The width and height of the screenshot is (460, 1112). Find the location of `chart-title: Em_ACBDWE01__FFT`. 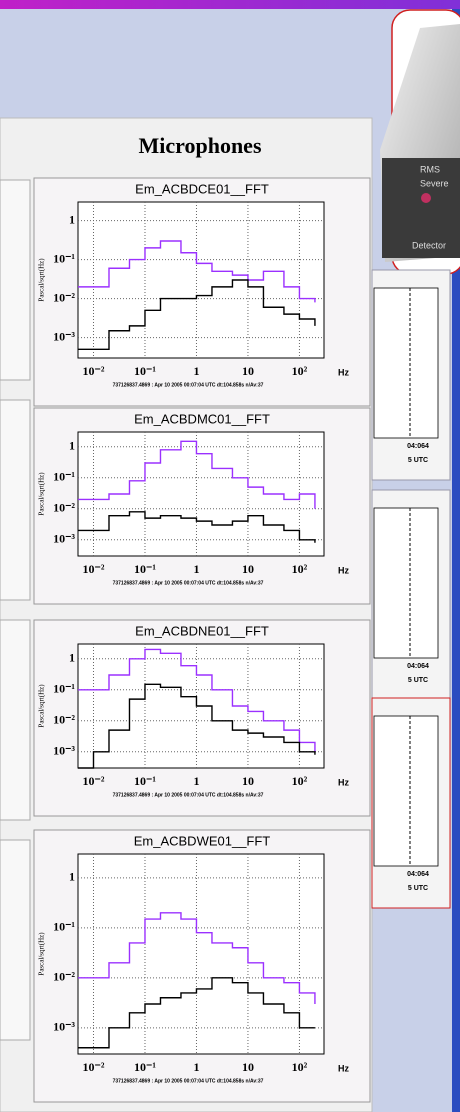

chart-title: Em_ACBDWE01__FFT is located at coordinates (202, 840).